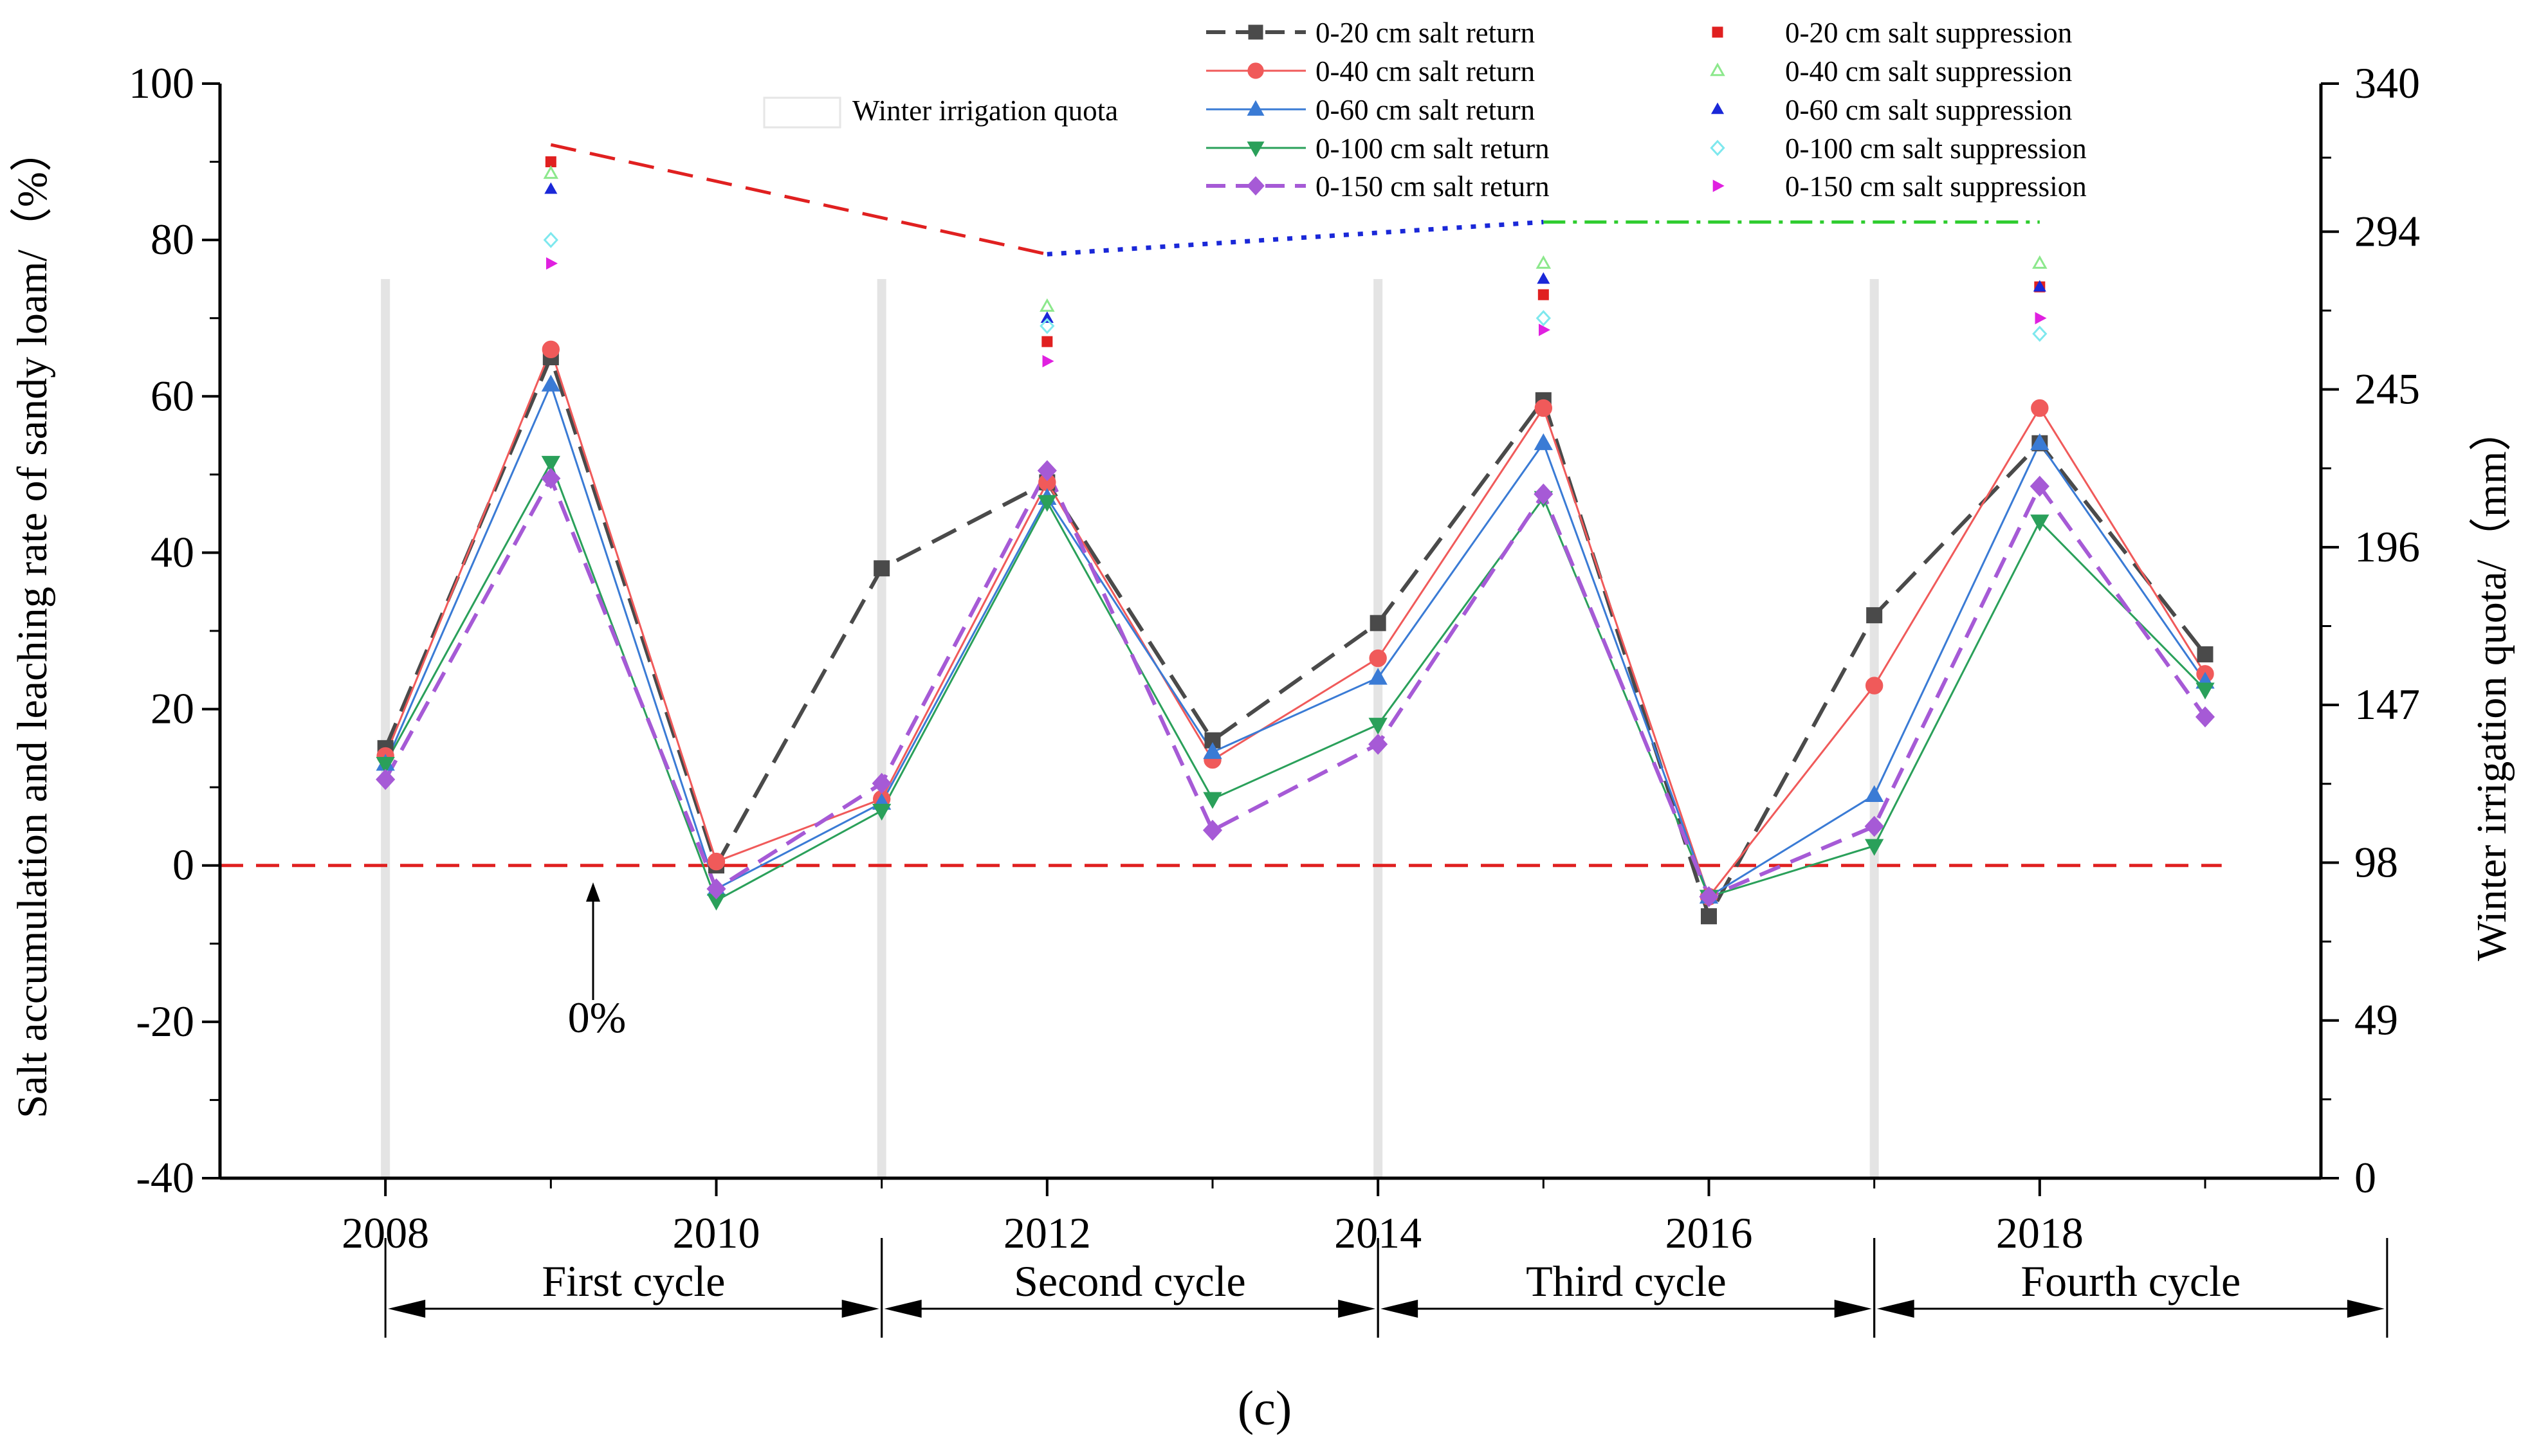 The width and height of the screenshot is (2530, 1456). What do you see at coordinates (985, 111) in the screenshot?
I see `quota-legend-label: Winter irrigation quota` at bounding box center [985, 111].